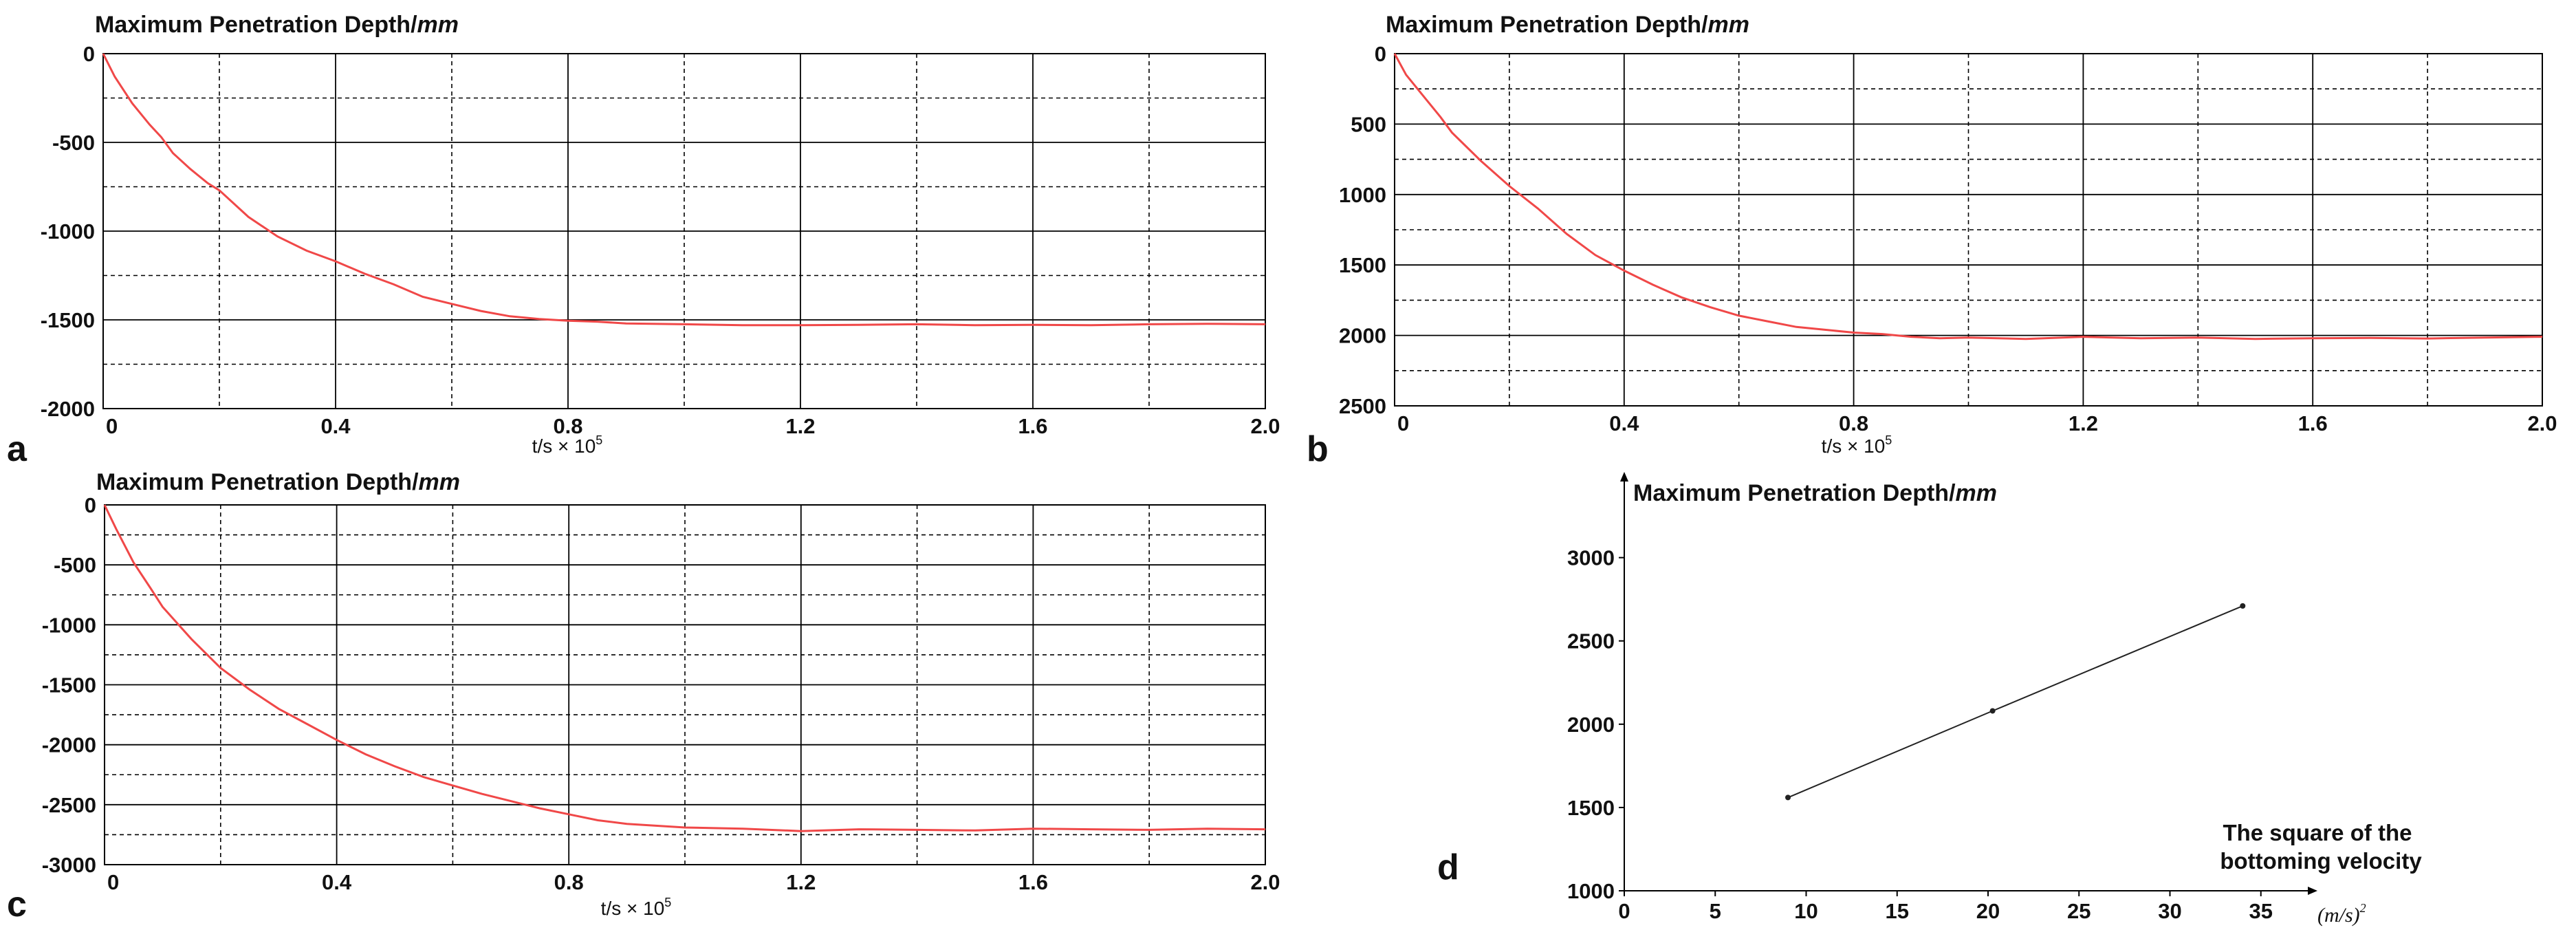 Image resolution: width=2576 pixels, height=941 pixels. I want to click on x-tick-label-d: 10, so click(1806, 911).